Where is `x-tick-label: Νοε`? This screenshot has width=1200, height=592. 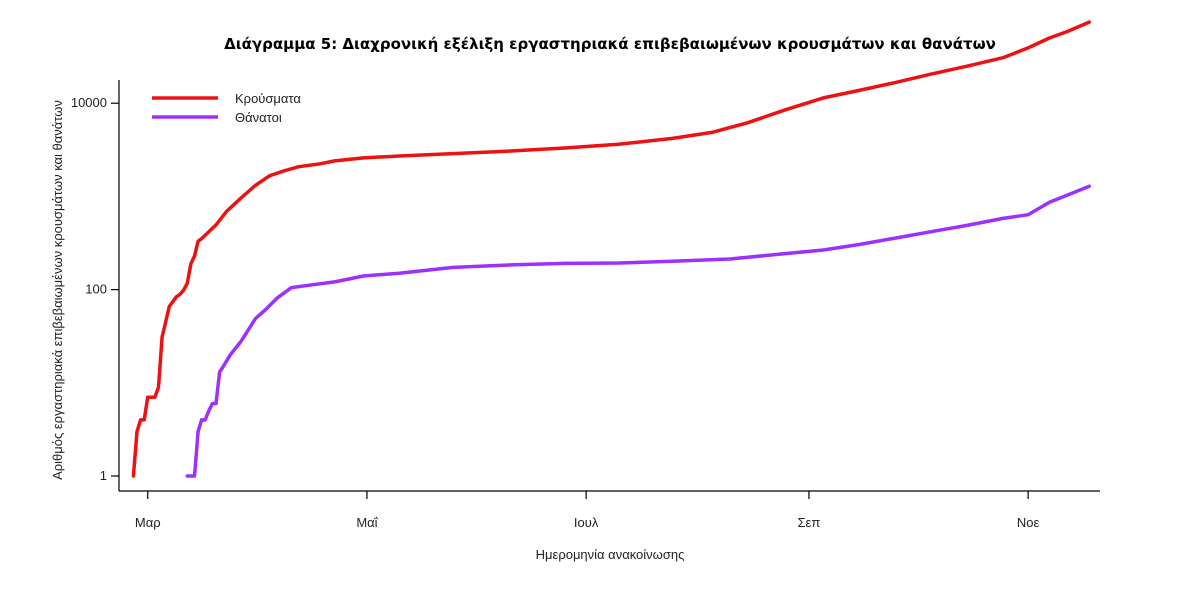 x-tick-label: Νοε is located at coordinates (1028, 522).